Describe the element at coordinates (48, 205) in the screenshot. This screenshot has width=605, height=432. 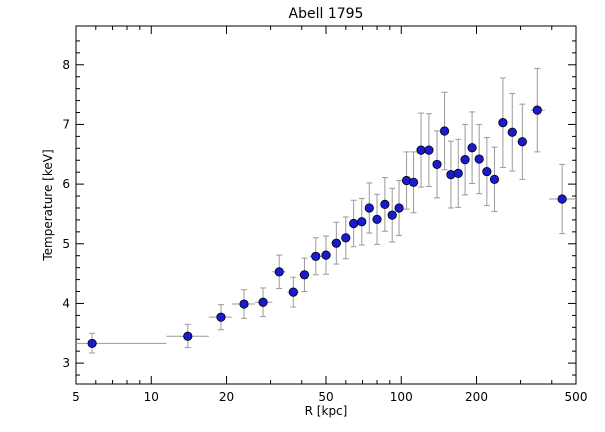
I see `y-axis-label: Temperature [keV]` at that location.